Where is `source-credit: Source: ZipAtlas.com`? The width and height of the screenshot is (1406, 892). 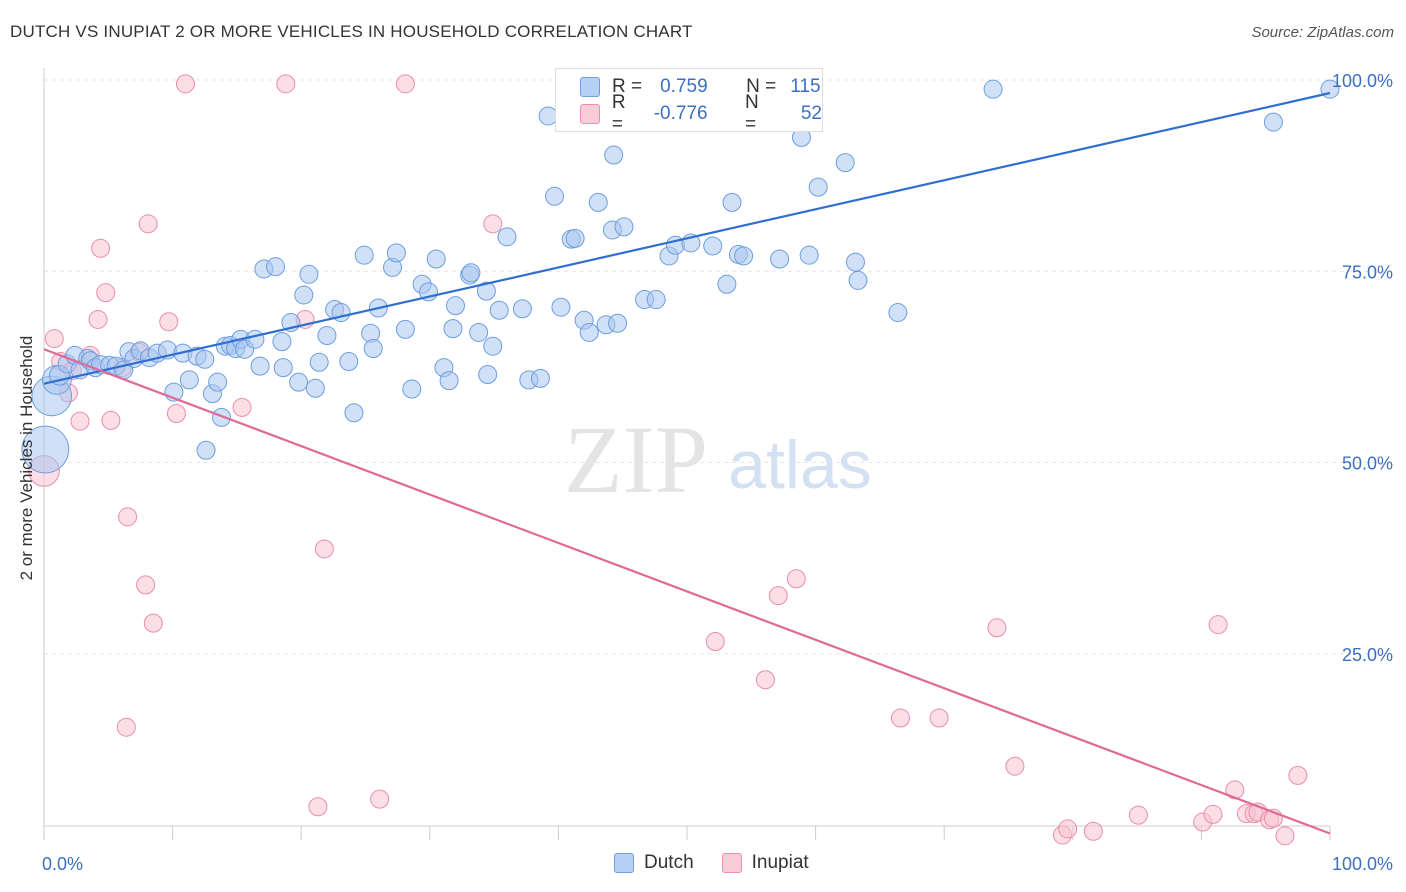 source-credit: Source: ZipAtlas.com is located at coordinates (1322, 32).